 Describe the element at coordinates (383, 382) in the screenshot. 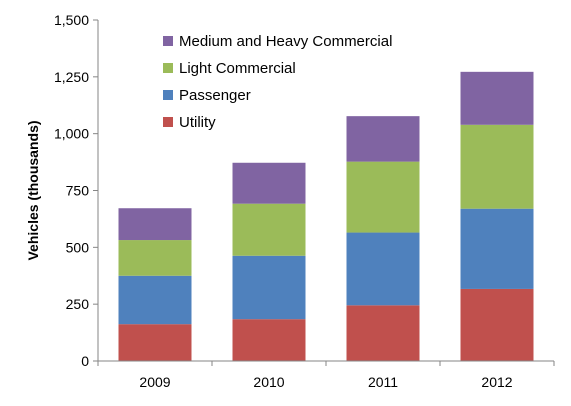

I see `x-tick-label: 2011` at that location.